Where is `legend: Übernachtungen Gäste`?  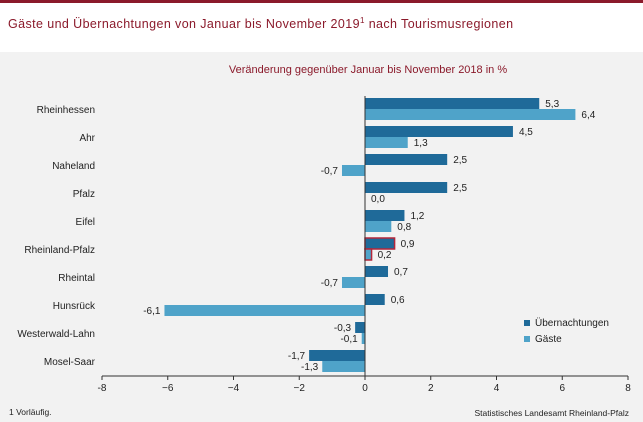 legend: Übernachtungen Gäste is located at coordinates (566, 331).